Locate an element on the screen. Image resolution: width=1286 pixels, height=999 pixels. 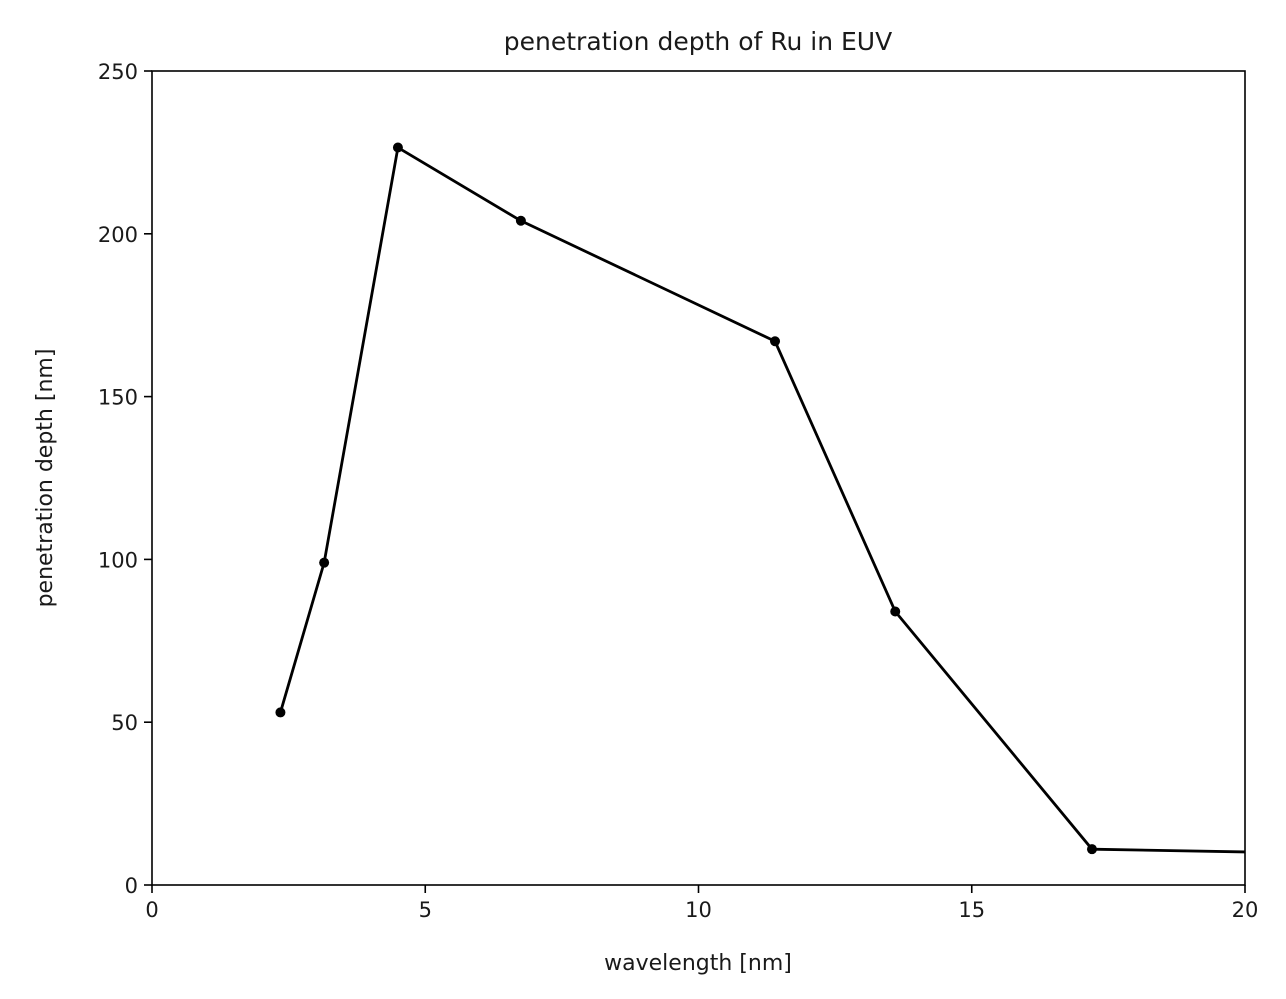
y-tick-label: 0 is located at coordinates (131, 886).